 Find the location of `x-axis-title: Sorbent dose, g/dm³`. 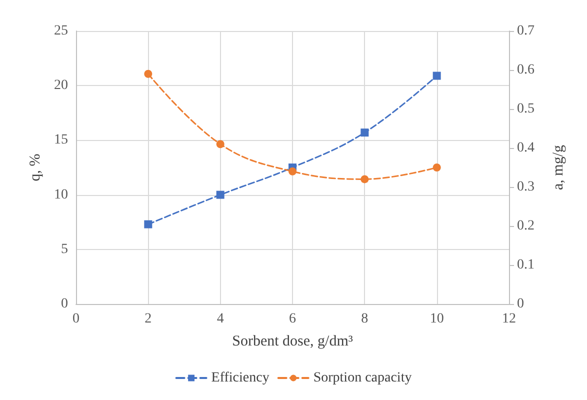

x-axis-title: Sorbent dose, g/dm³ is located at coordinates (293, 342).